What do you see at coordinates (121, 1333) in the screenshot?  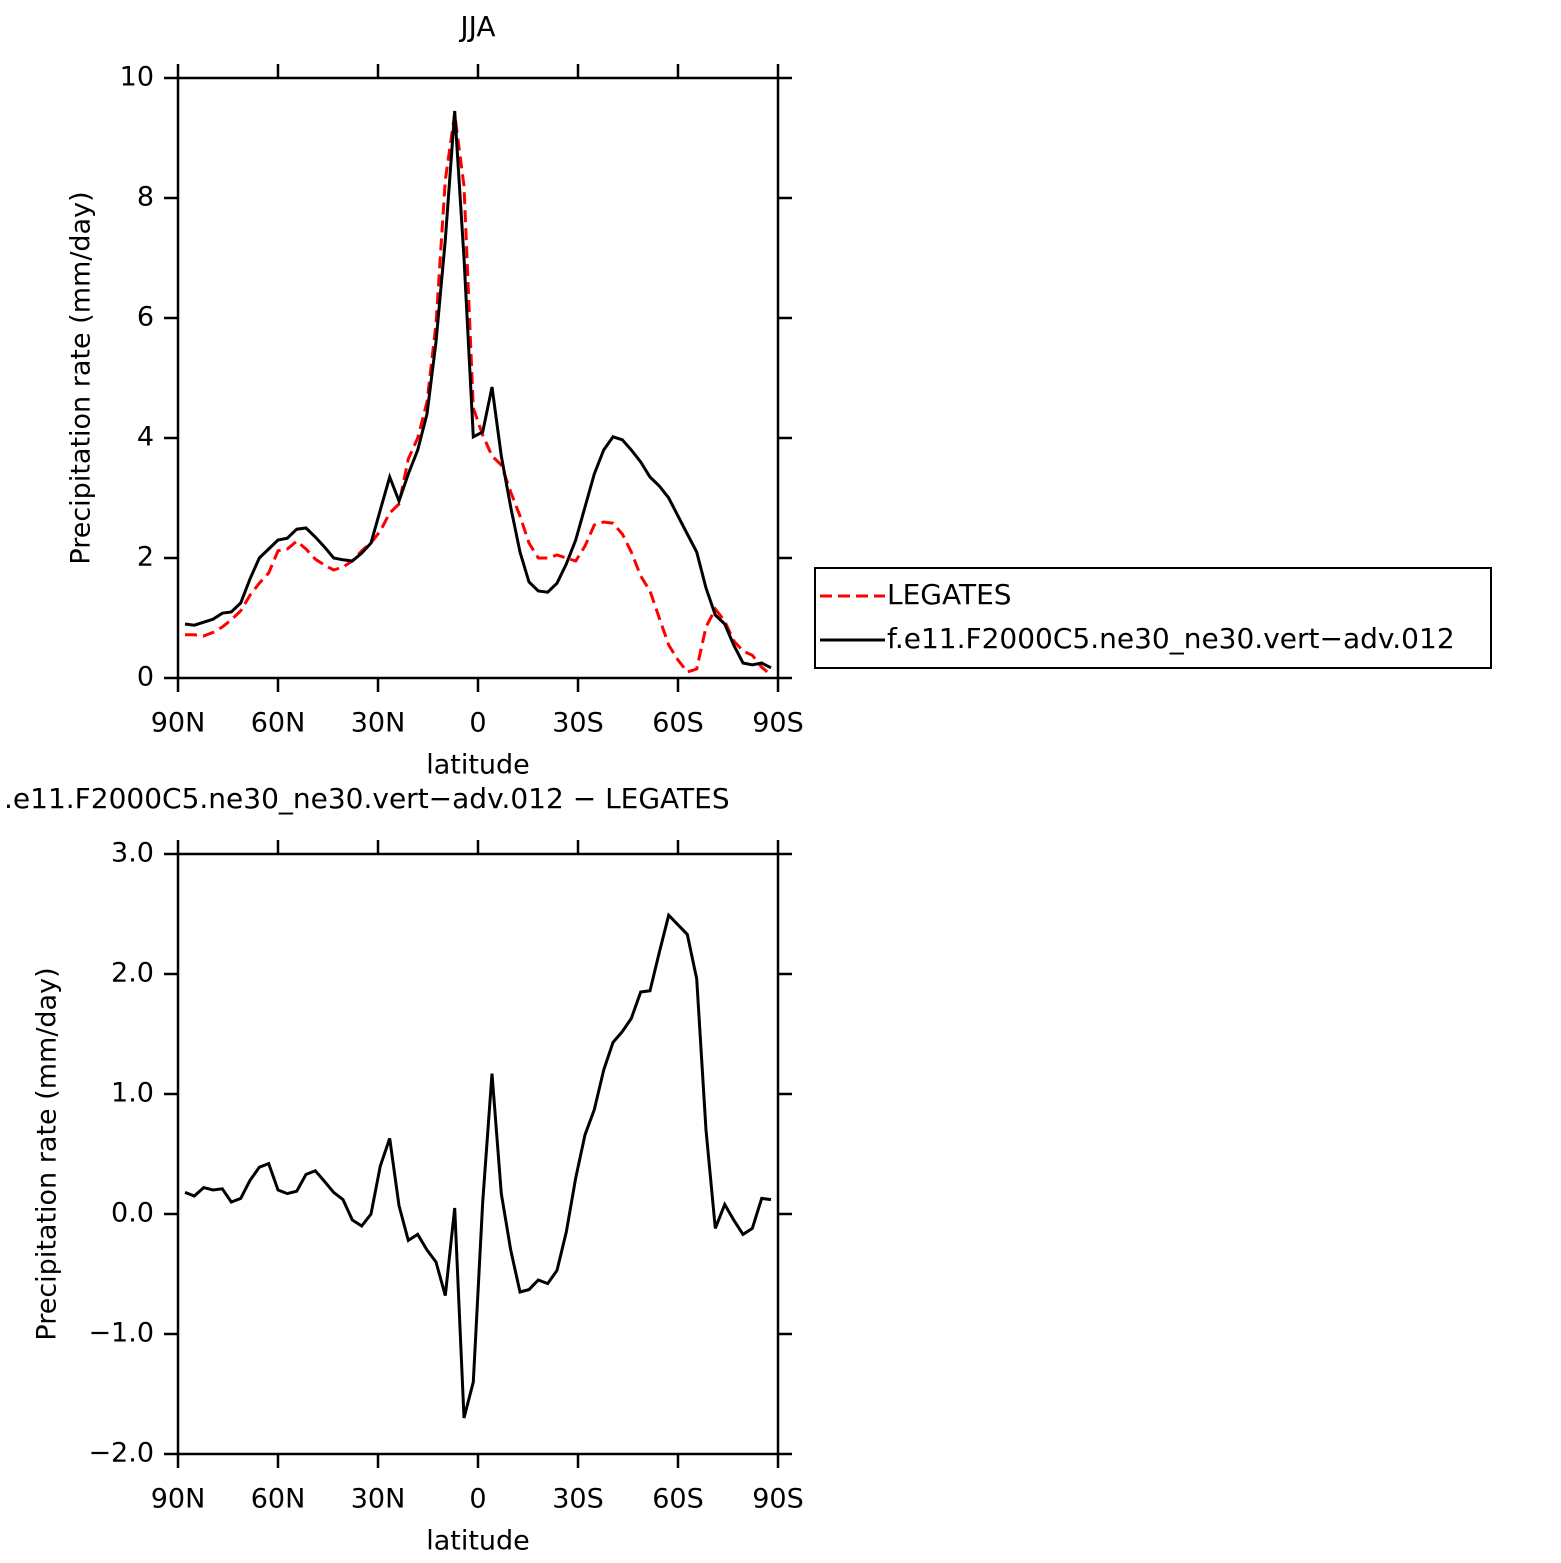 I see `y-tick-label: −1.0` at bounding box center [121, 1333].